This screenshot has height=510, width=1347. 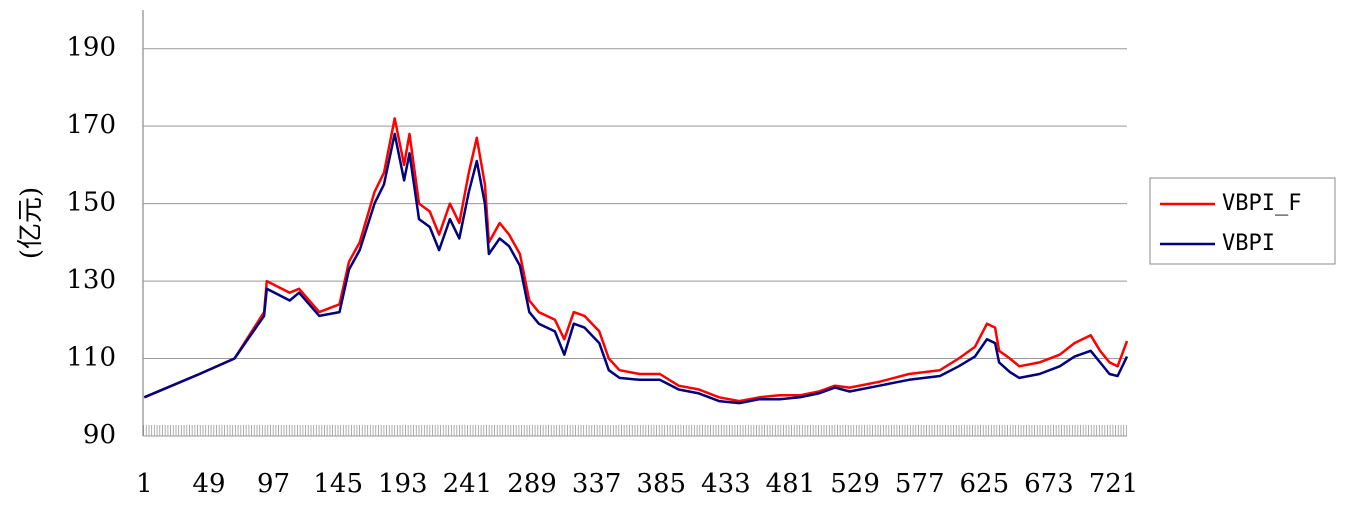 I want to click on x-tick-label: 385, so click(x=661, y=484).